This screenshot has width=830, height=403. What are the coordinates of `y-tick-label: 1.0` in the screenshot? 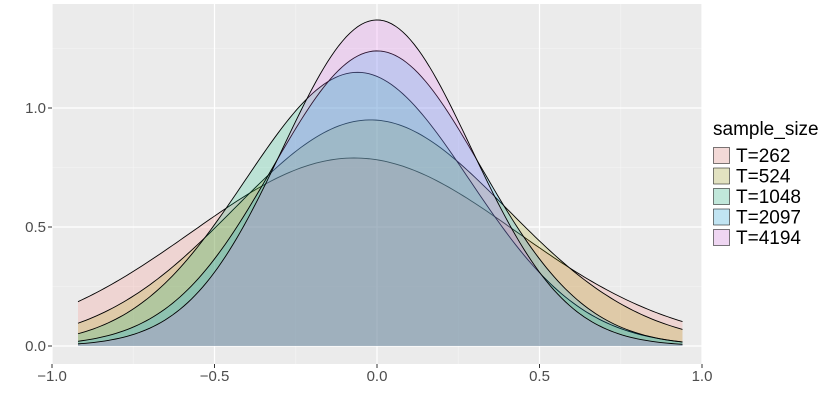 It's located at (35, 108).